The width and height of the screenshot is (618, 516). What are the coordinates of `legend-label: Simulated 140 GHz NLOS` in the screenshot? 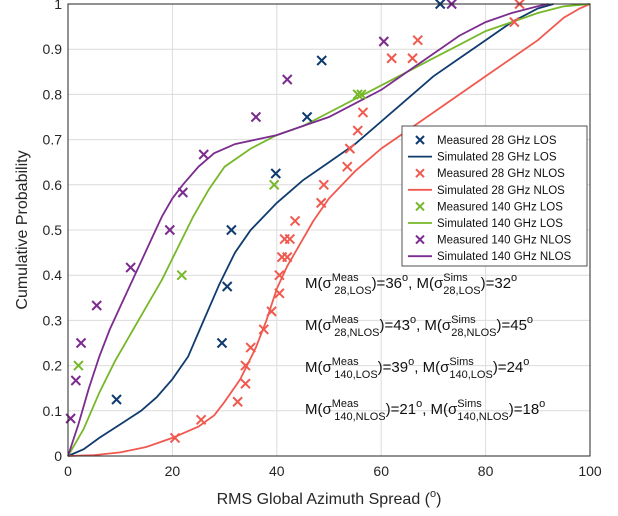 It's located at (504, 257).